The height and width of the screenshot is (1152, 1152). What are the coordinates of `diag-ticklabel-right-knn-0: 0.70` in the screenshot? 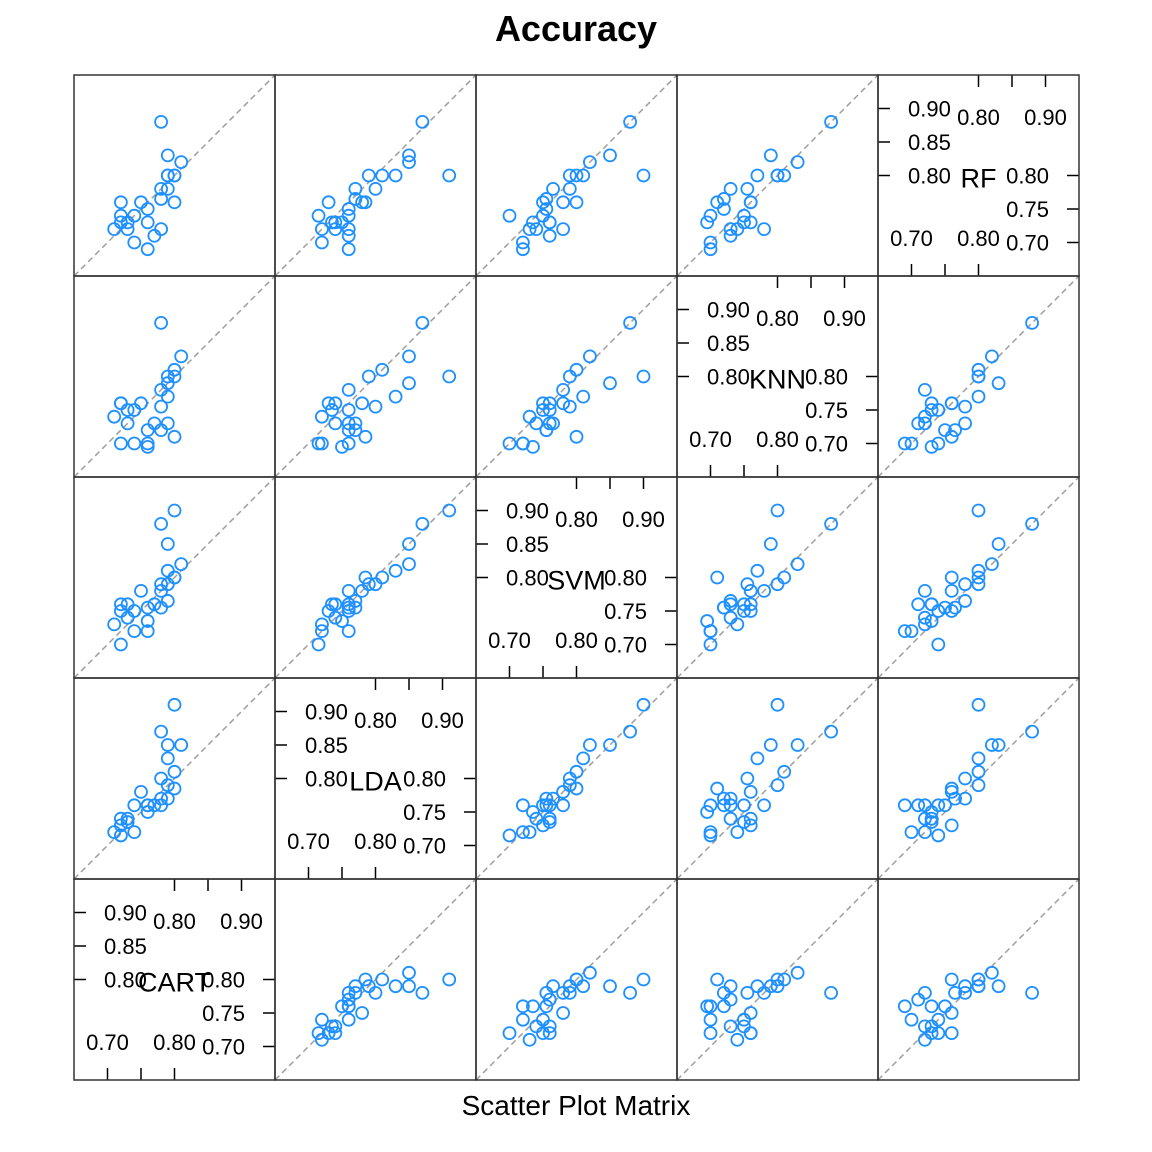 It's located at (826, 444).